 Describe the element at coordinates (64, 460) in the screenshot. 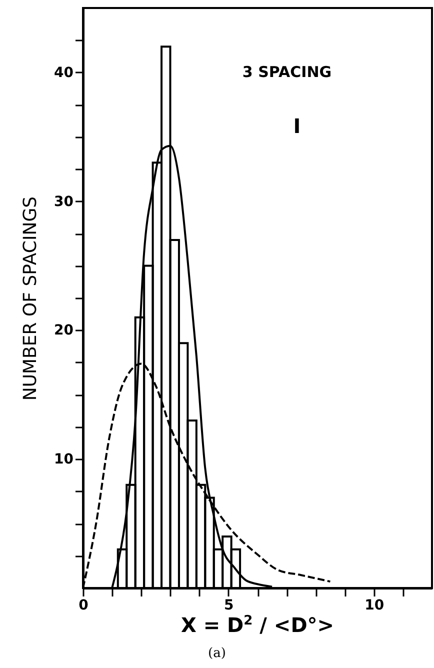

I see `y-tick-label: 10` at that location.